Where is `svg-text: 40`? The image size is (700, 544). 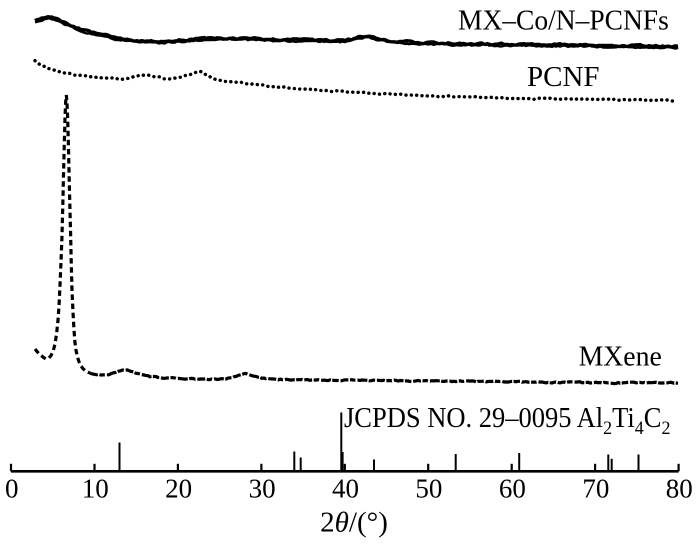 svg-text: 40 is located at coordinates (345, 489).